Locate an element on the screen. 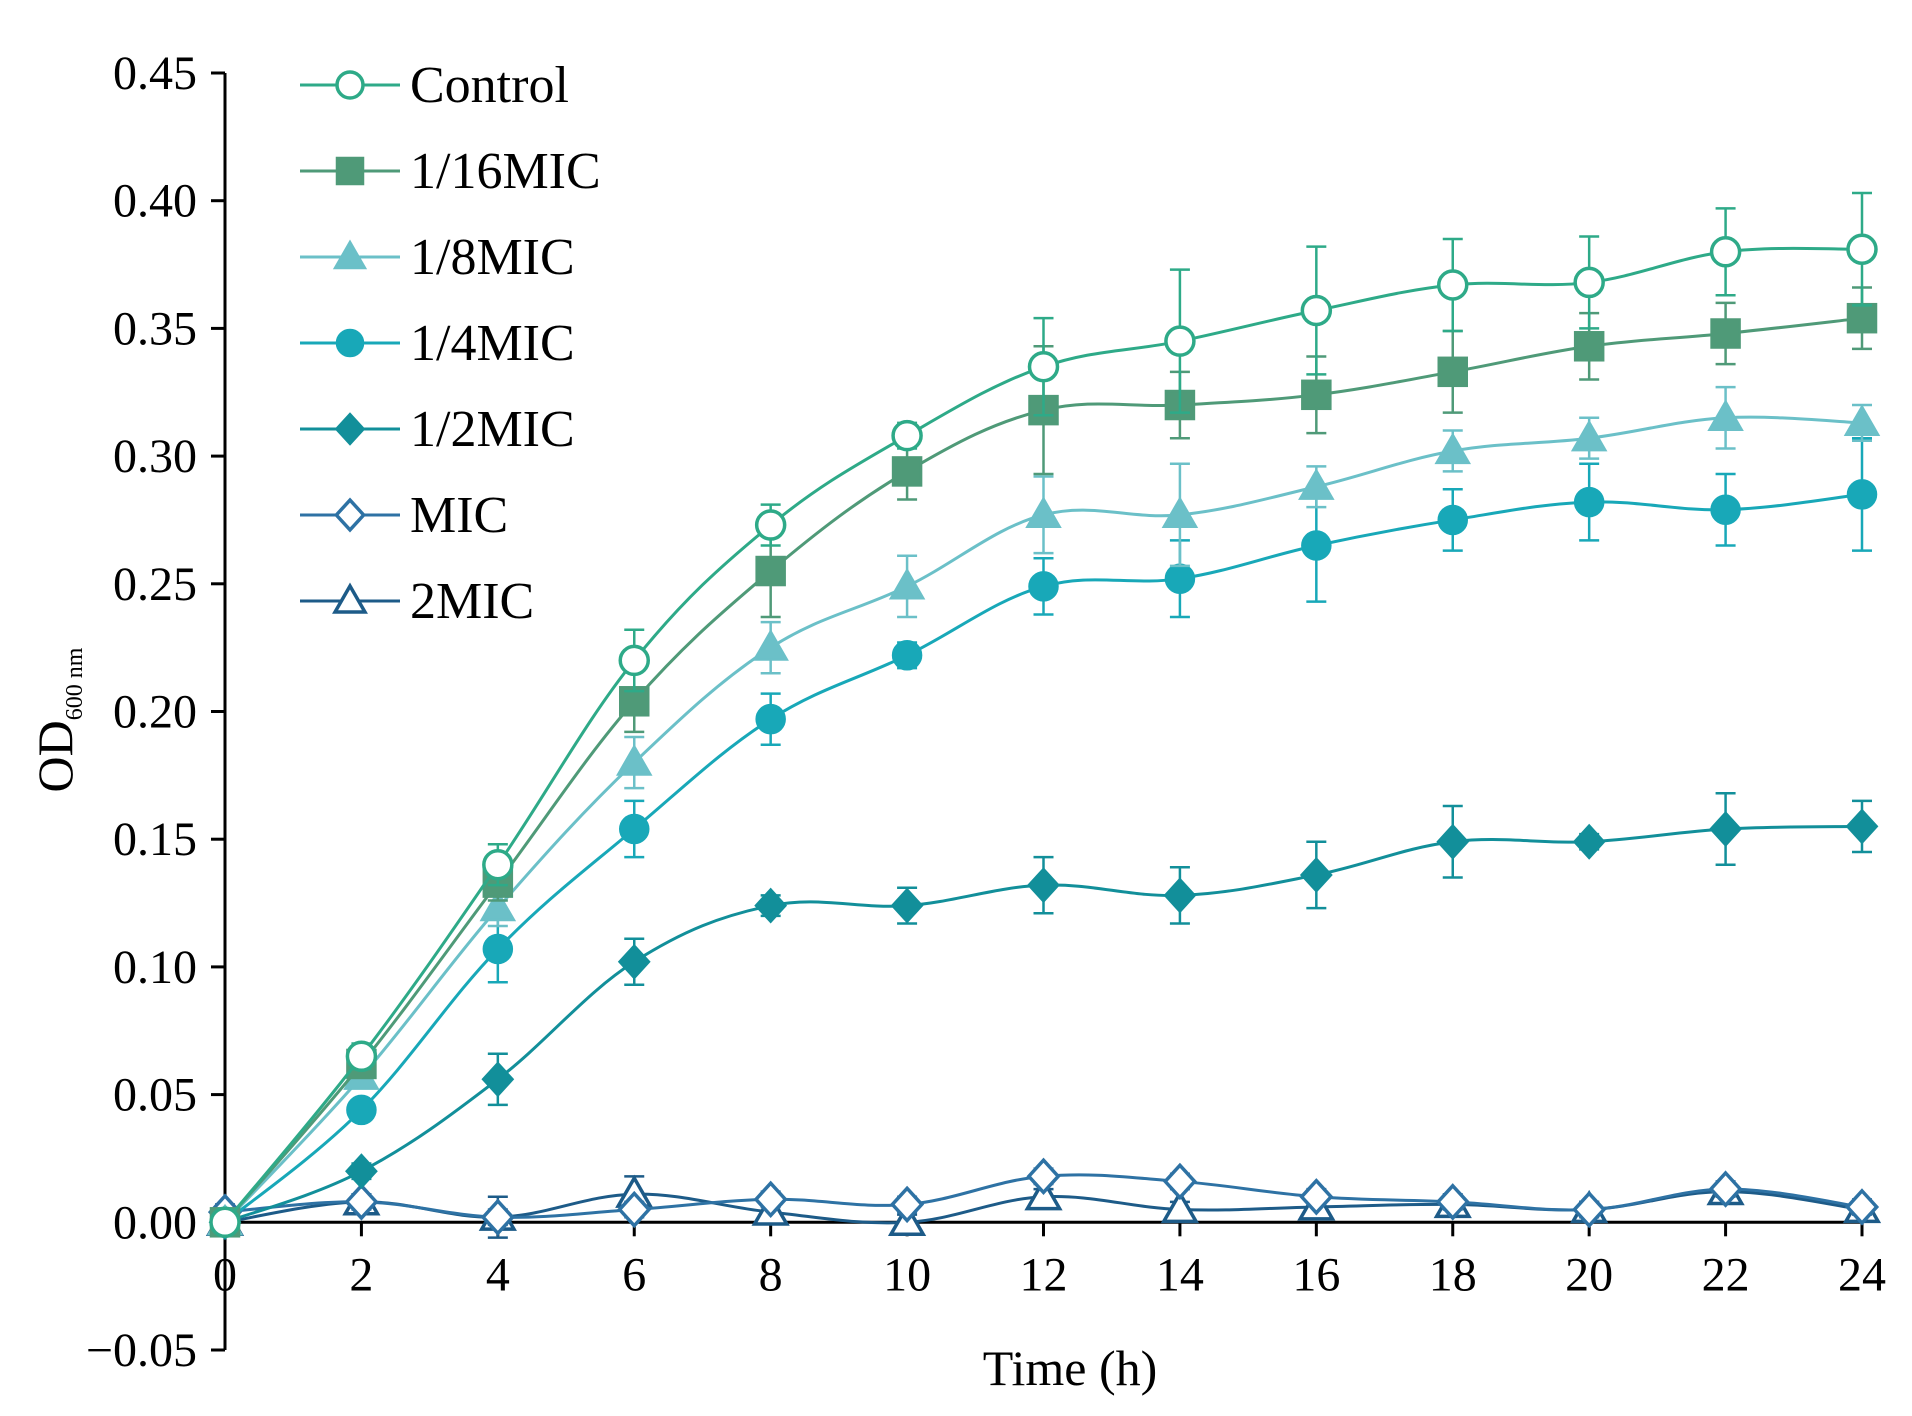 Image resolution: width=1912 pixels, height=1416 pixels. legend: Control 1/16MIC 1/8MIC 1/4MIC 1/2MIC MIC 2MIC is located at coordinates (450, 343).